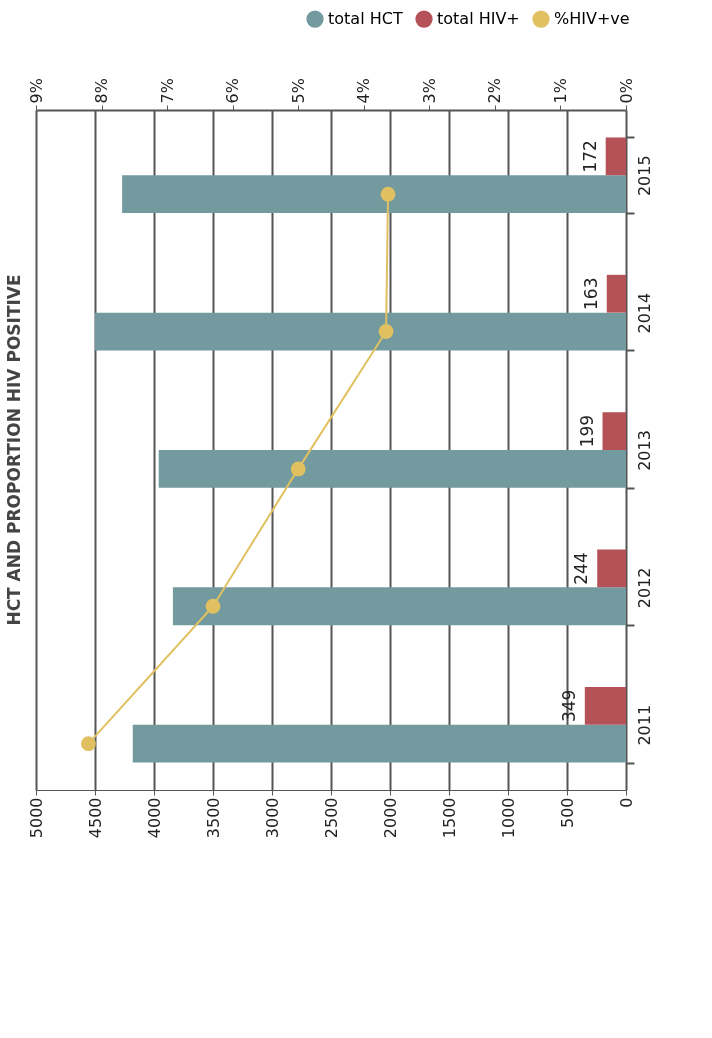 Image resolution: width=712 pixels, height=1038 pixels. Describe the element at coordinates (36, 91) in the screenshot. I see `x2-tick-label: 9%` at that location.